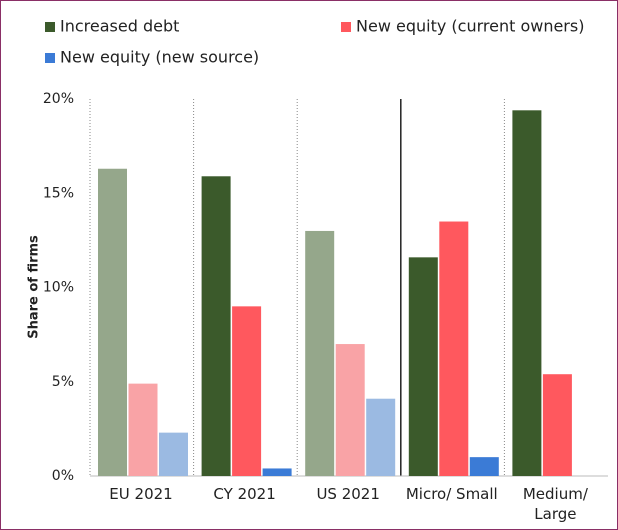  I want to click on x-tick-label: Medium/ Large, so click(555, 504).